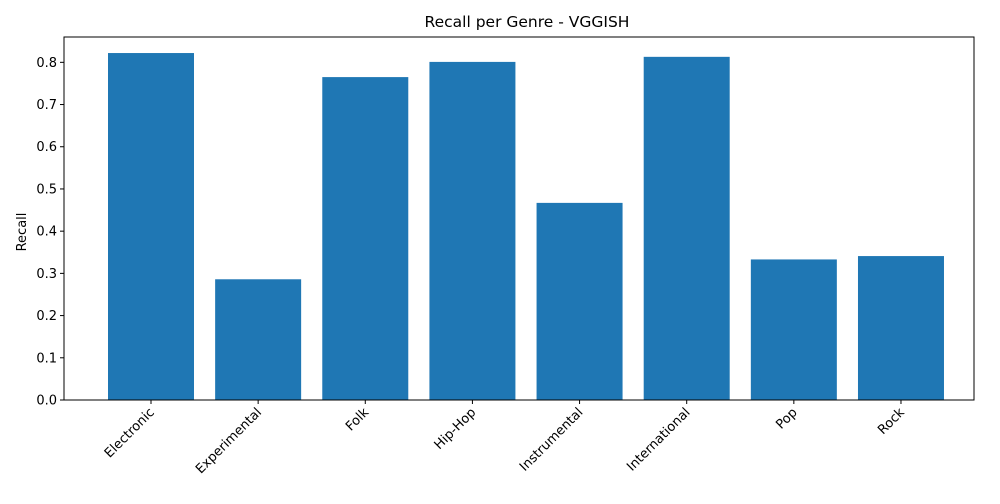 The image size is (1000, 504). What do you see at coordinates (46, 63) in the screenshot?
I see `y-tick-label: 0.8` at bounding box center [46, 63].